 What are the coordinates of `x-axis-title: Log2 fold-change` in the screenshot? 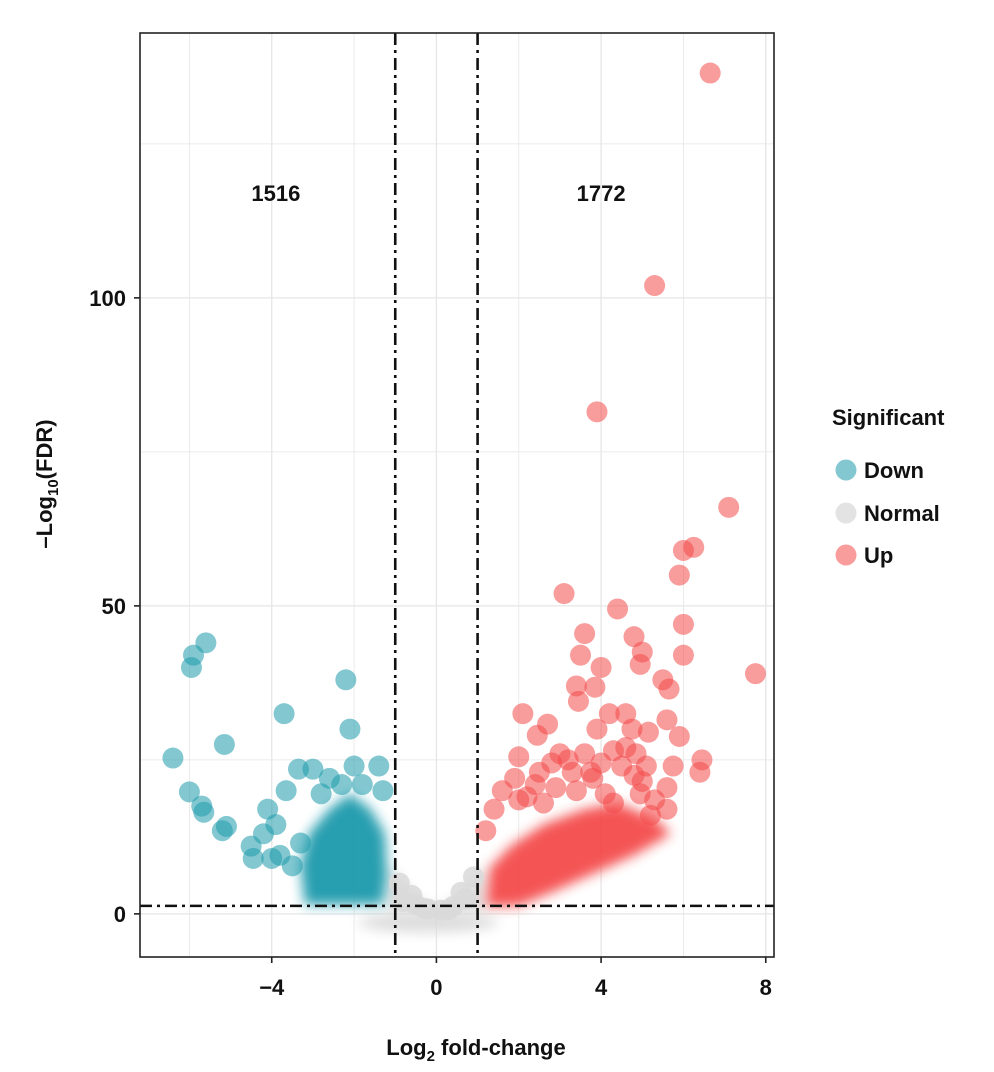 It's located at (475, 1050).